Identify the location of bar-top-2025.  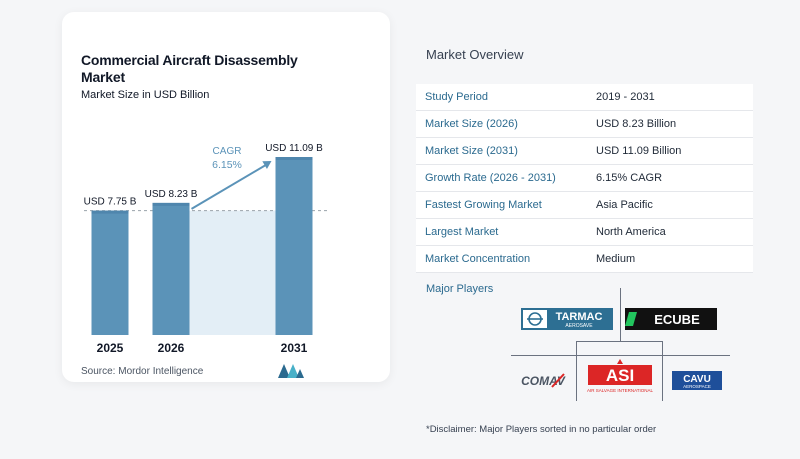
(110, 212).